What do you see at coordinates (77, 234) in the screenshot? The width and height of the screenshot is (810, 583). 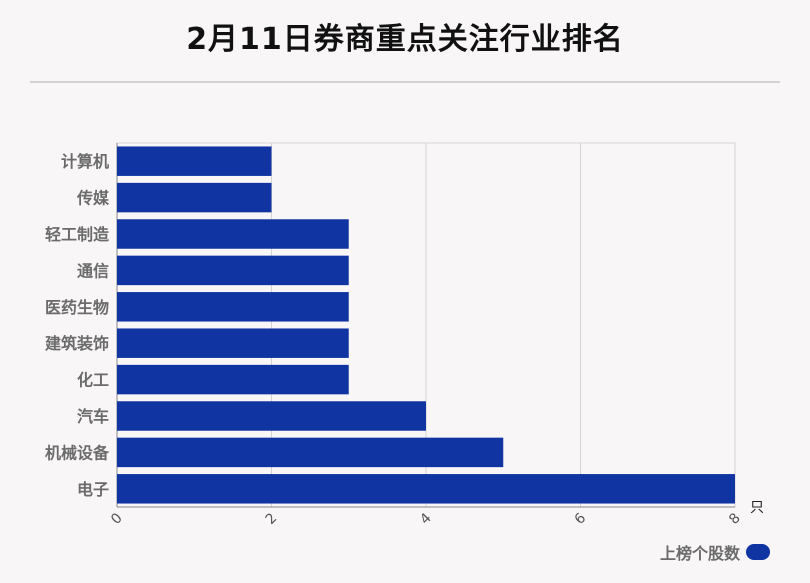 I see `category-label: 轻工制造` at bounding box center [77, 234].